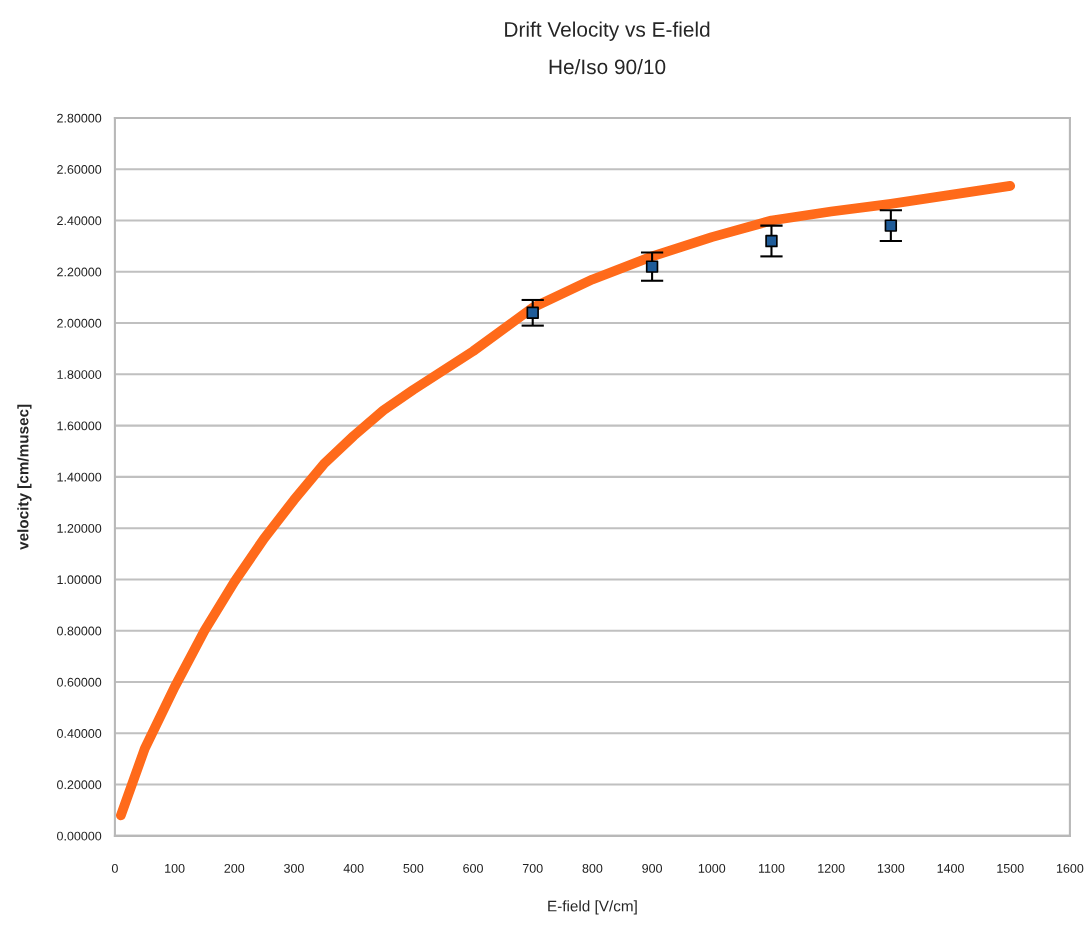 This screenshot has height=936, width=1084. What do you see at coordinates (950, 868) in the screenshot?
I see `x-tick-label: 1400` at bounding box center [950, 868].